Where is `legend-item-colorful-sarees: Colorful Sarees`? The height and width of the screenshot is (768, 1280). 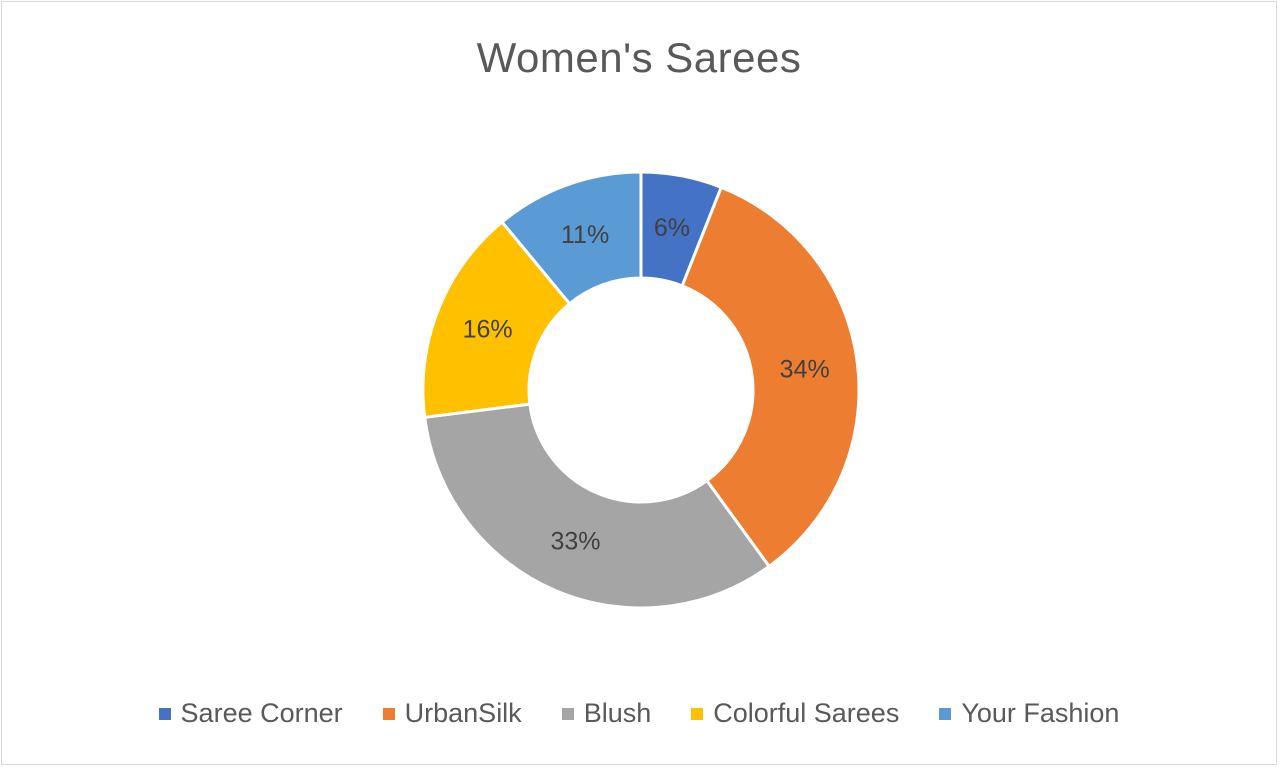
legend-item-colorful-sarees: Colorful Sarees is located at coordinates (795, 713).